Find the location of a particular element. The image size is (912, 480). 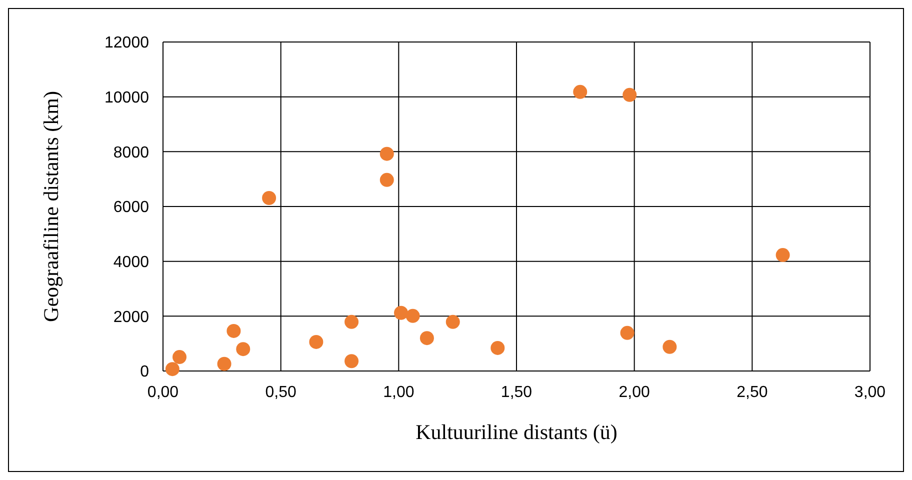

y-tick-label: 8000 is located at coordinates (131, 153).